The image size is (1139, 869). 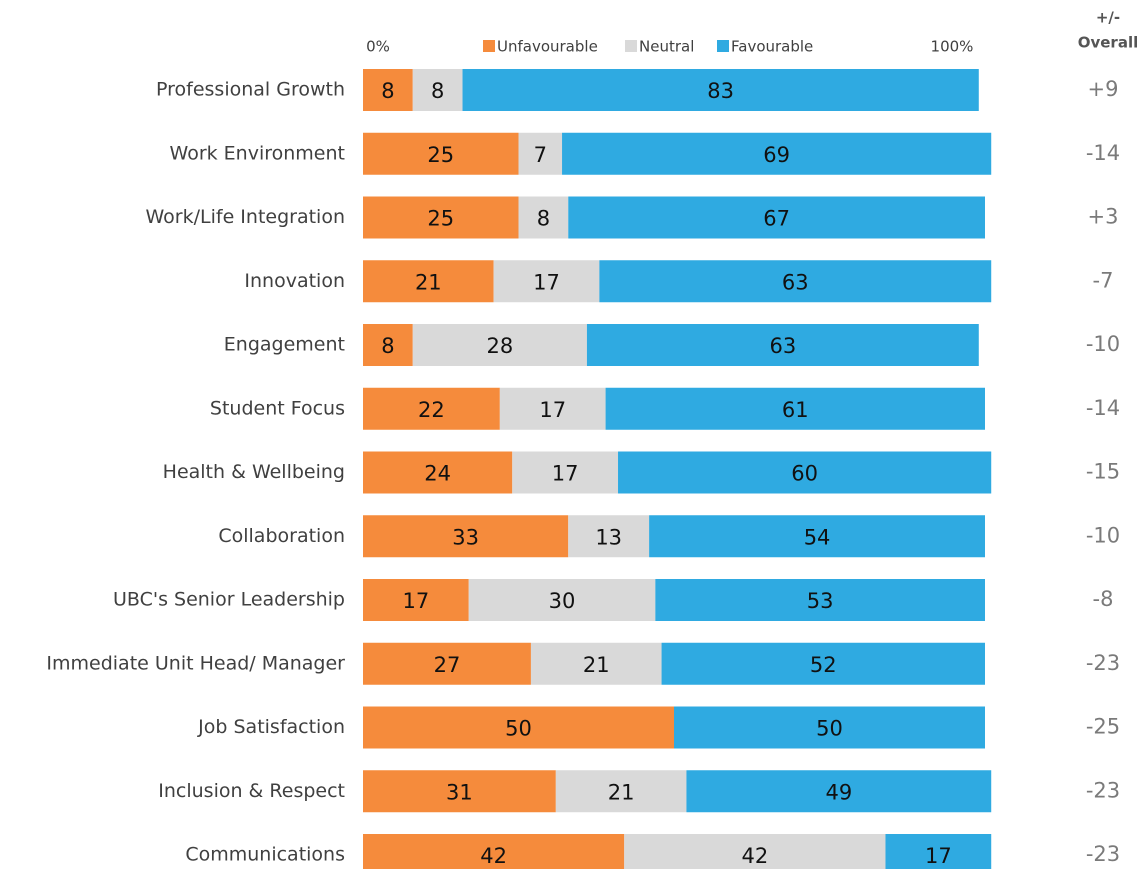 I want to click on category-label: Communications, so click(x=265, y=855).